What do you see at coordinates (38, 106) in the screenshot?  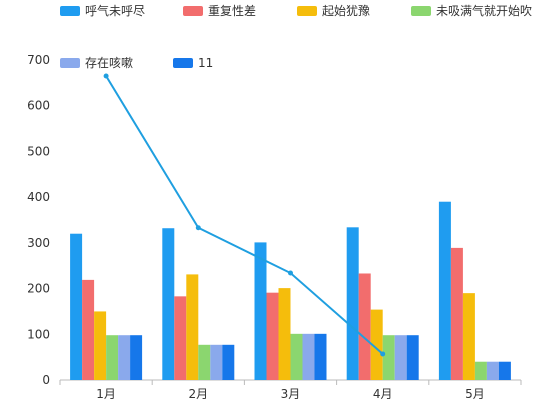 I see `y-tick-label: 600` at bounding box center [38, 106].